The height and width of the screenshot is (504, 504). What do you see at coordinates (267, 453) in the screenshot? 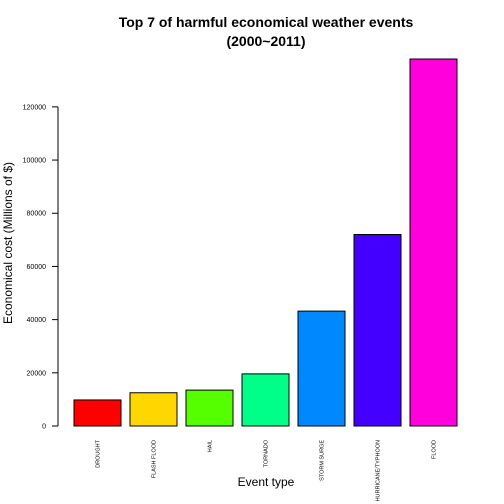
I see `category-label: TORNADO` at bounding box center [267, 453].